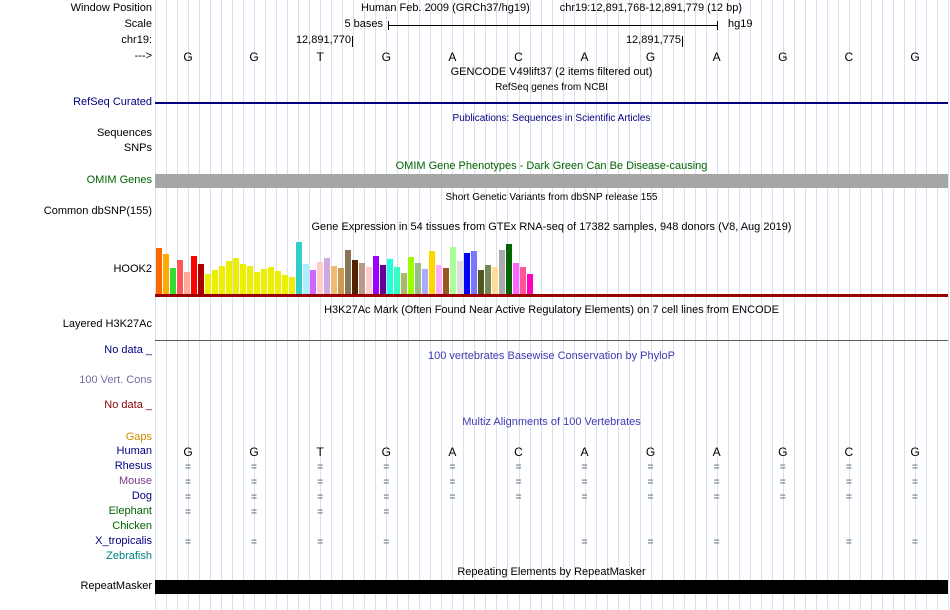 The width and height of the screenshot is (950, 610). What do you see at coordinates (97, 211) in the screenshot?
I see `dbsnp-label: Common dbSNP(155)` at bounding box center [97, 211].